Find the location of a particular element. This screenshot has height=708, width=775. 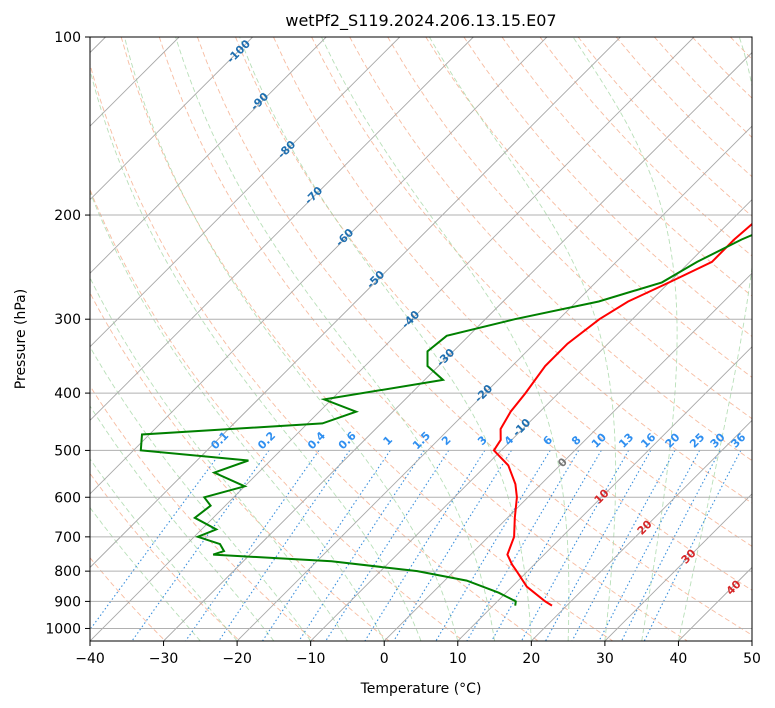

x-tick-label: 50 is located at coordinates (752, 659).